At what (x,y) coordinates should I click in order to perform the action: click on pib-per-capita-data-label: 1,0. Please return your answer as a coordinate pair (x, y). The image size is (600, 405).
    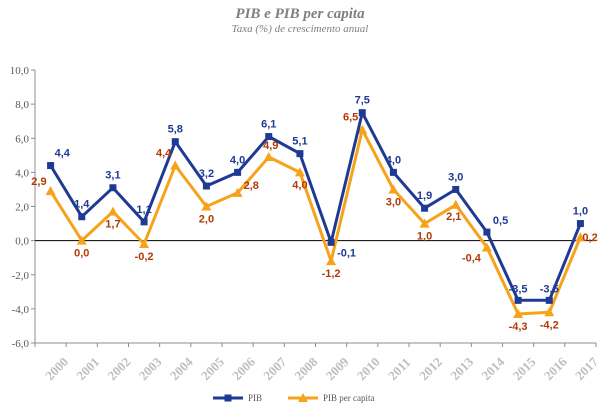
    Looking at the image, I should click on (424, 237).